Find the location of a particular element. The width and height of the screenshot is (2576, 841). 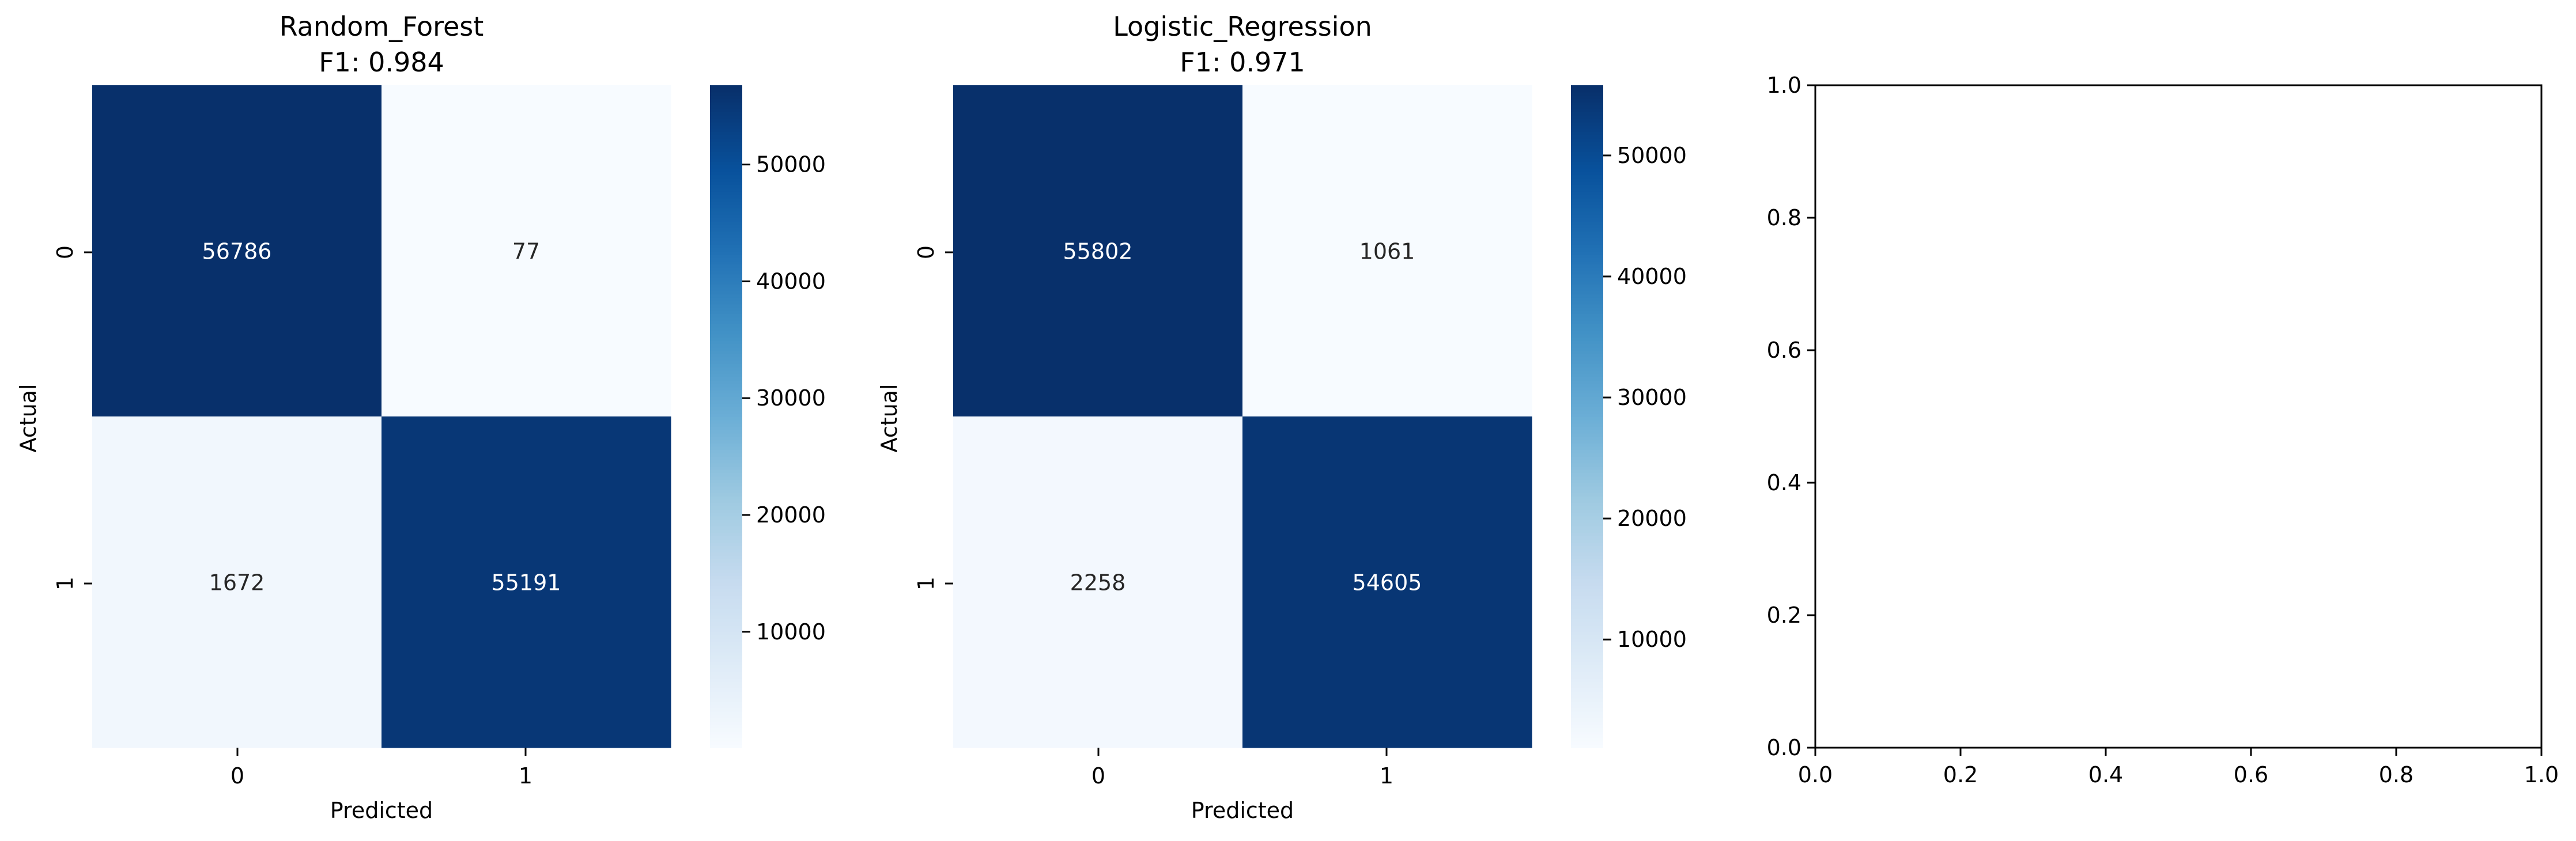

panel2-title-line2: F1: 0.971 is located at coordinates (1242, 62).